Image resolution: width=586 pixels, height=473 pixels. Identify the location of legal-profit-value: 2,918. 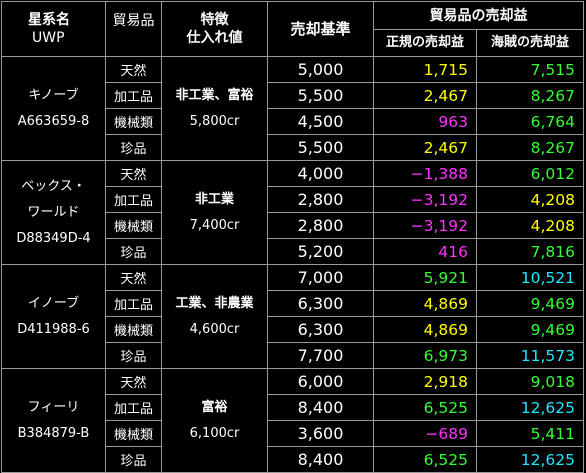
(425, 381).